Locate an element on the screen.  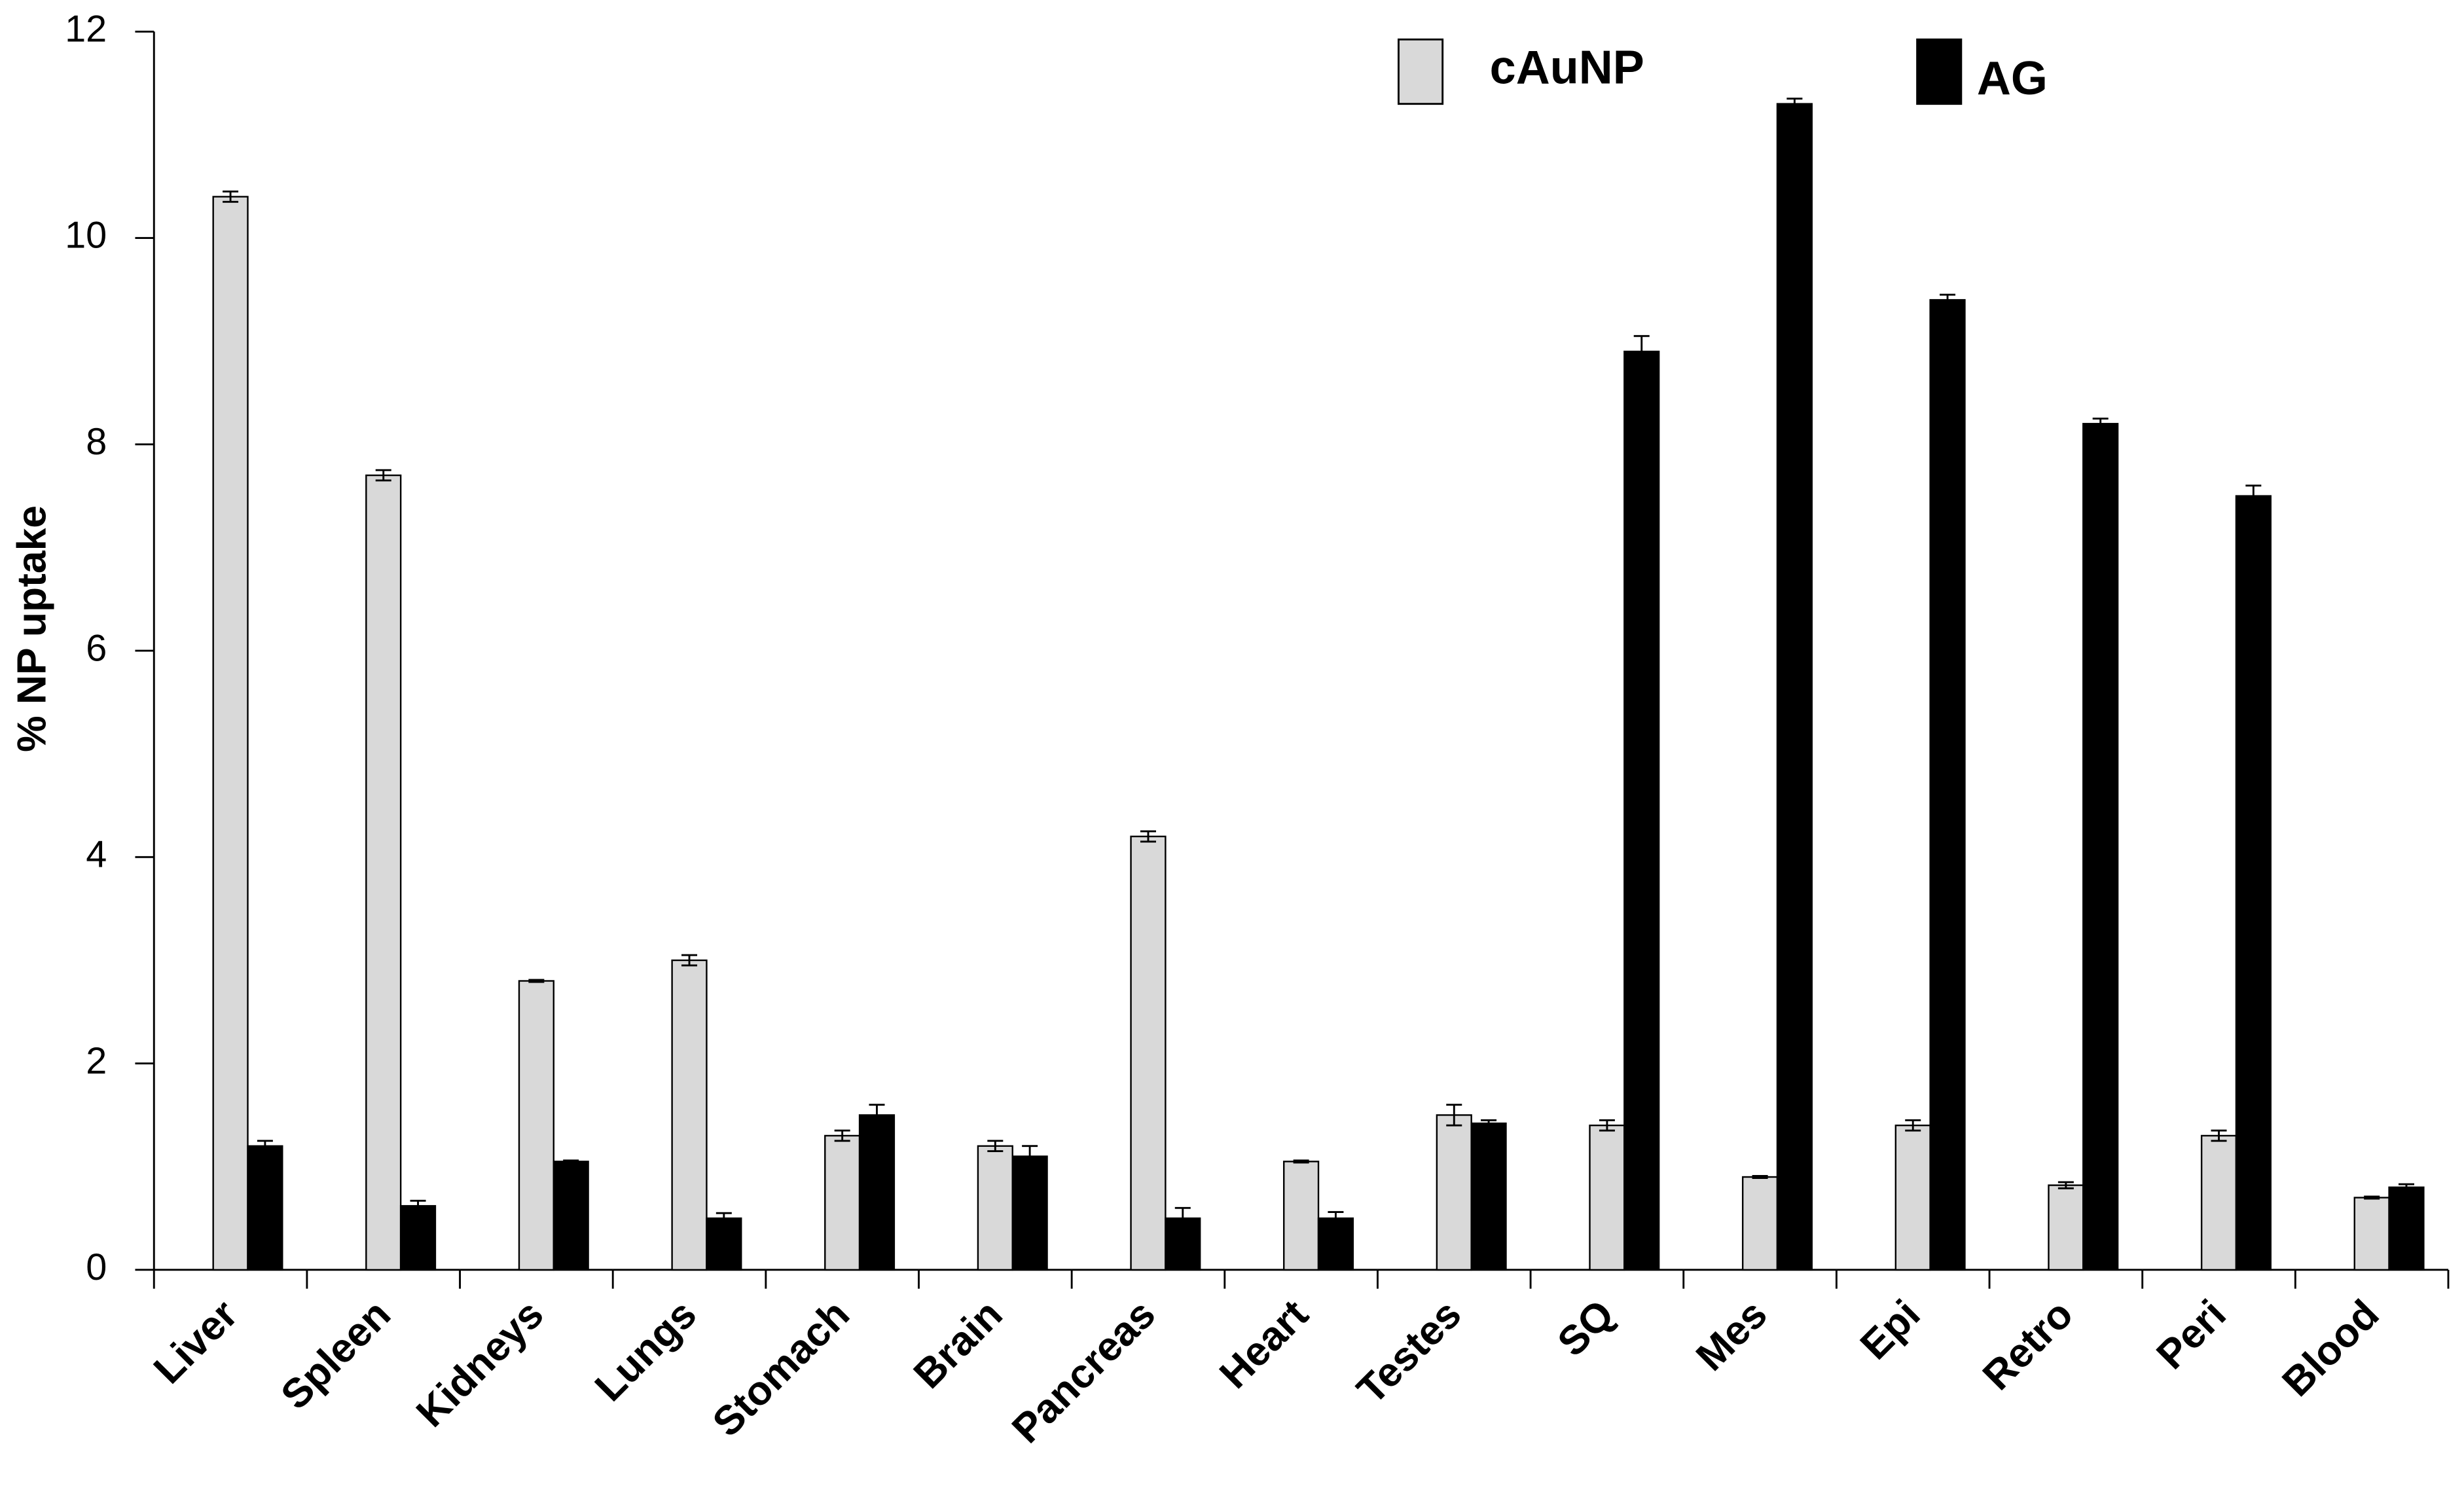
y-tick-label: 4 is located at coordinates (96, 855).